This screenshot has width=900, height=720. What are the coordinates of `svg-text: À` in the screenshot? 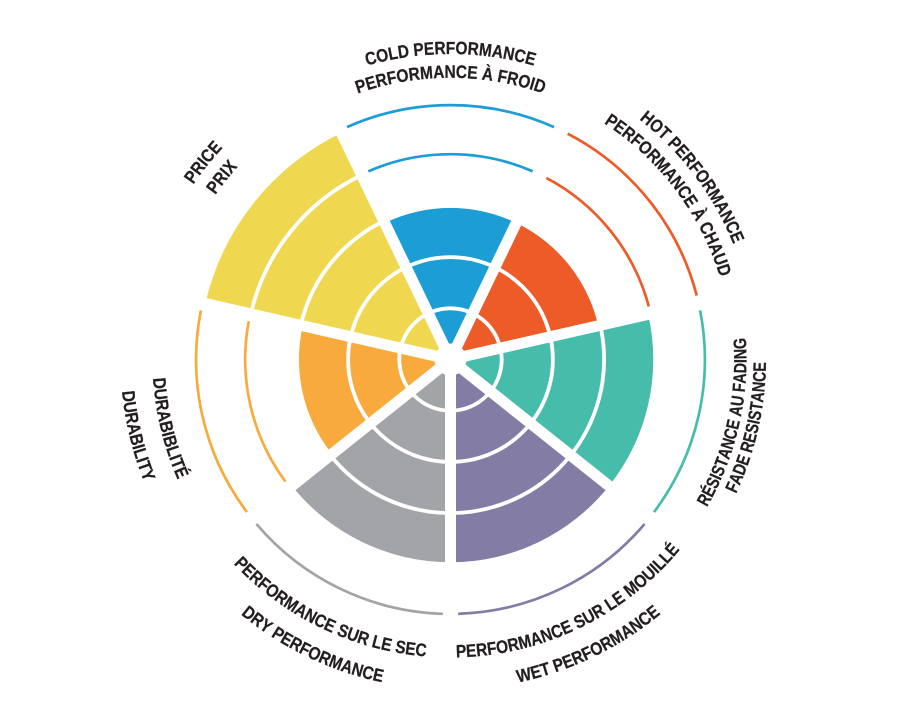 It's located at (488, 74).